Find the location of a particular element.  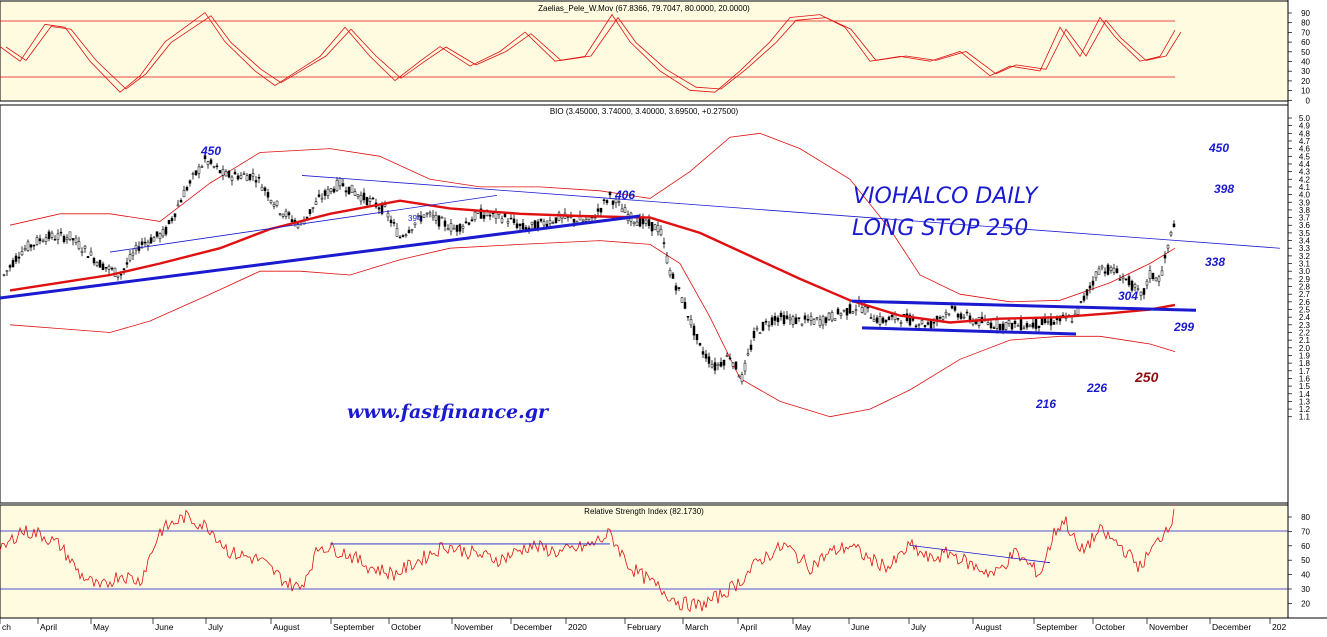

price-tick-label: 3.3 is located at coordinates (1305, 248).